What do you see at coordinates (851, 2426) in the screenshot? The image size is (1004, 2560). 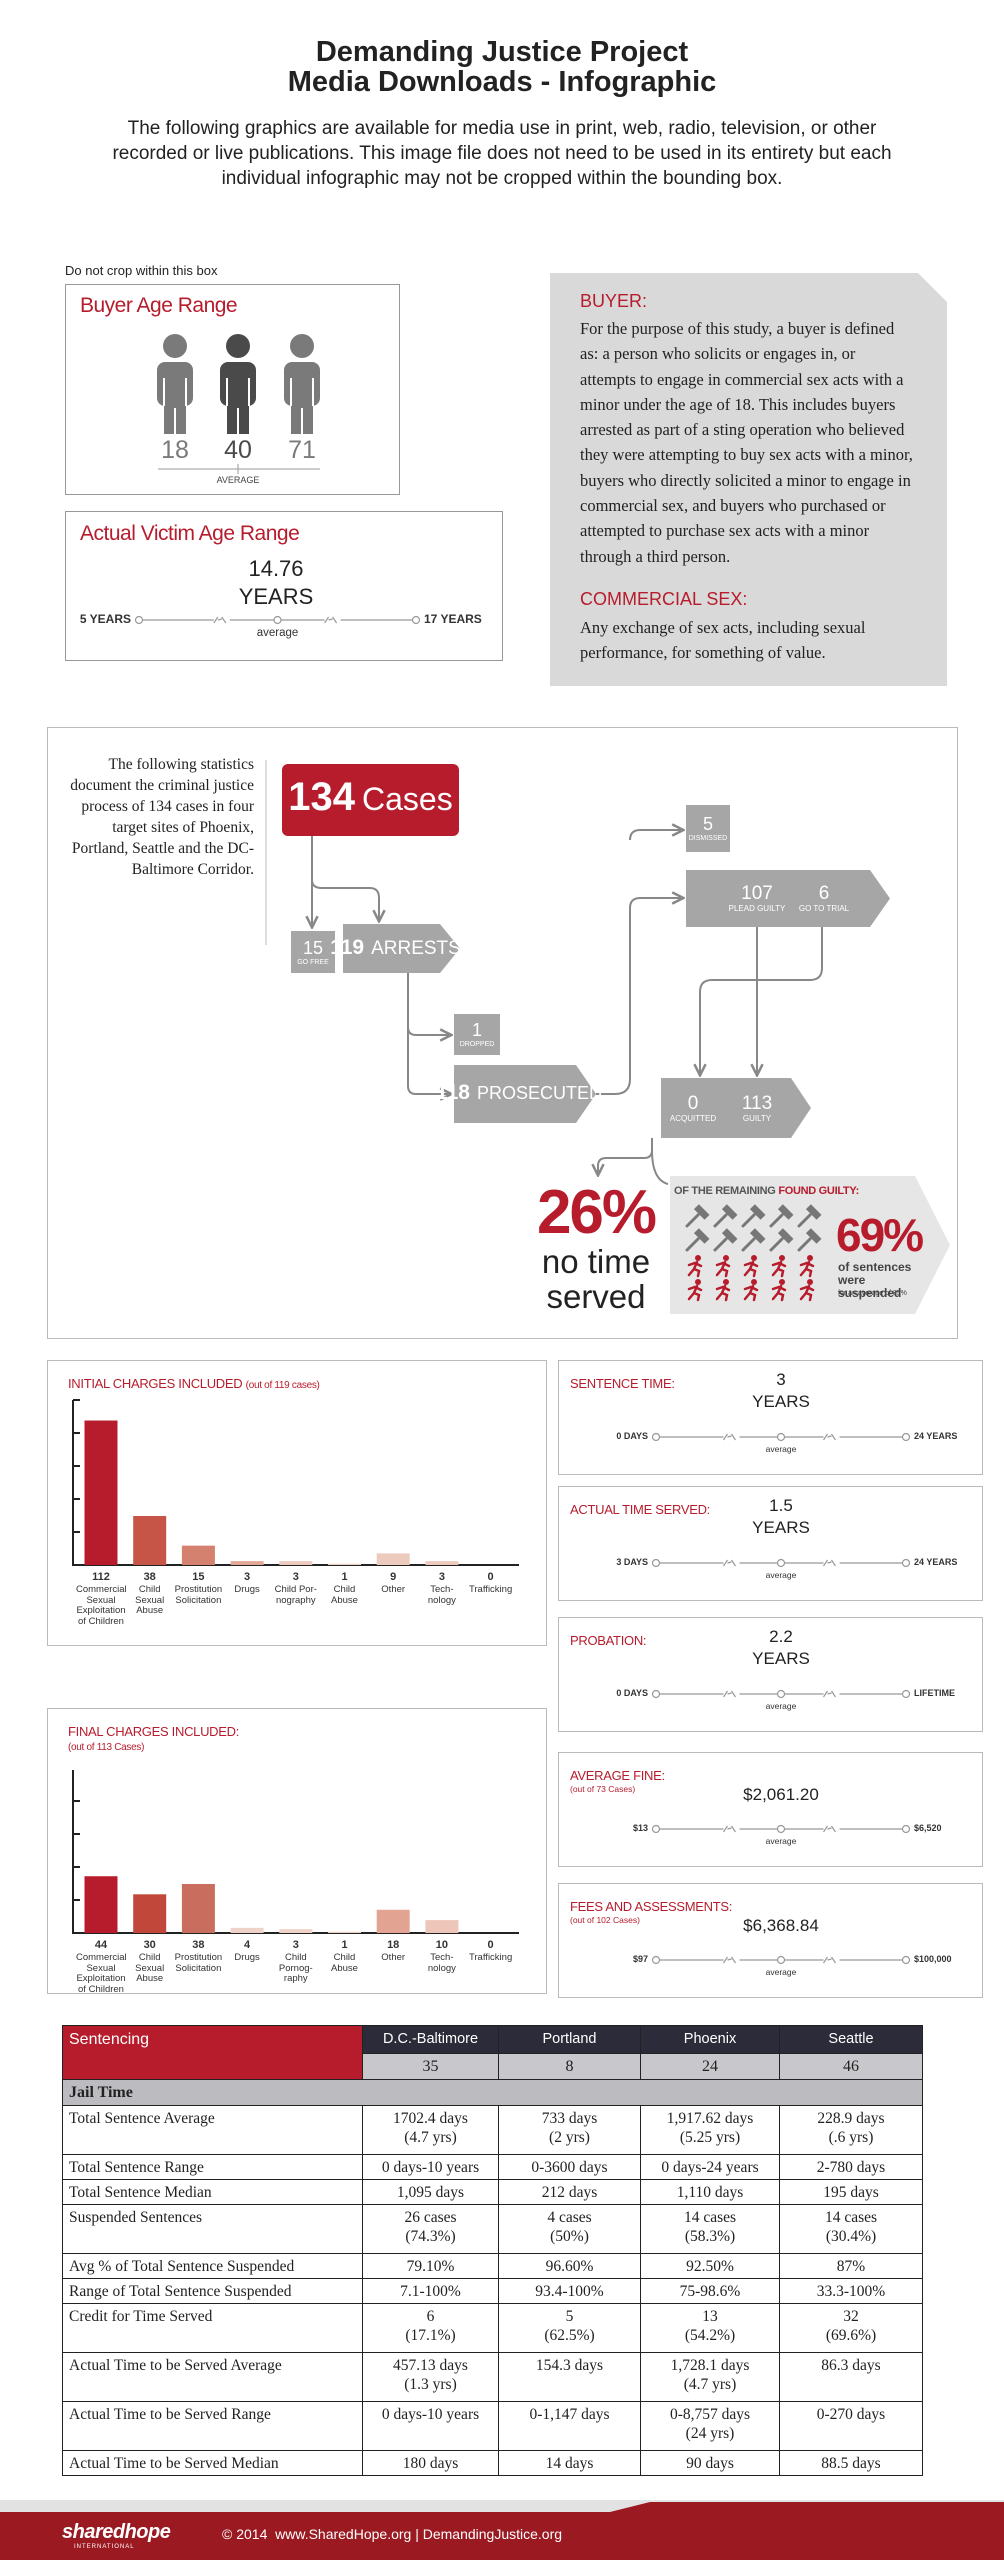 I see `table-cell: 0-270 days` at bounding box center [851, 2426].